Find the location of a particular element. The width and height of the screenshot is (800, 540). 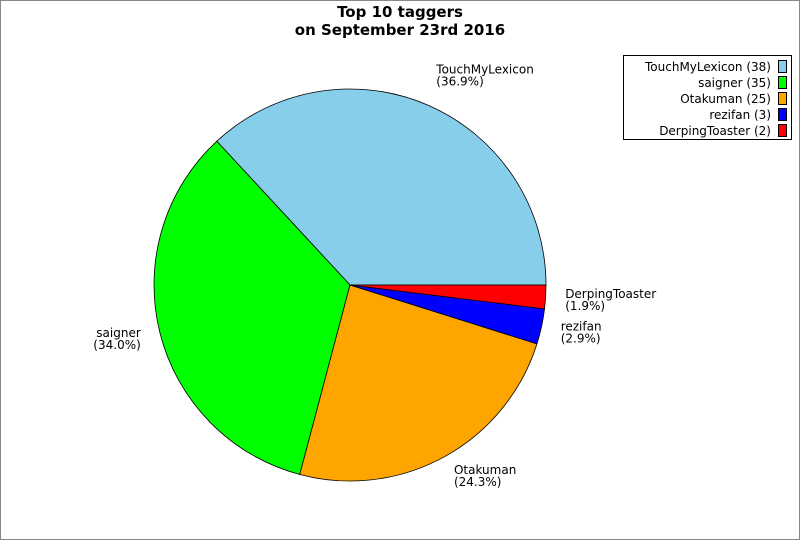

chart-title: Top 10 taggers is located at coordinates (400, 12).